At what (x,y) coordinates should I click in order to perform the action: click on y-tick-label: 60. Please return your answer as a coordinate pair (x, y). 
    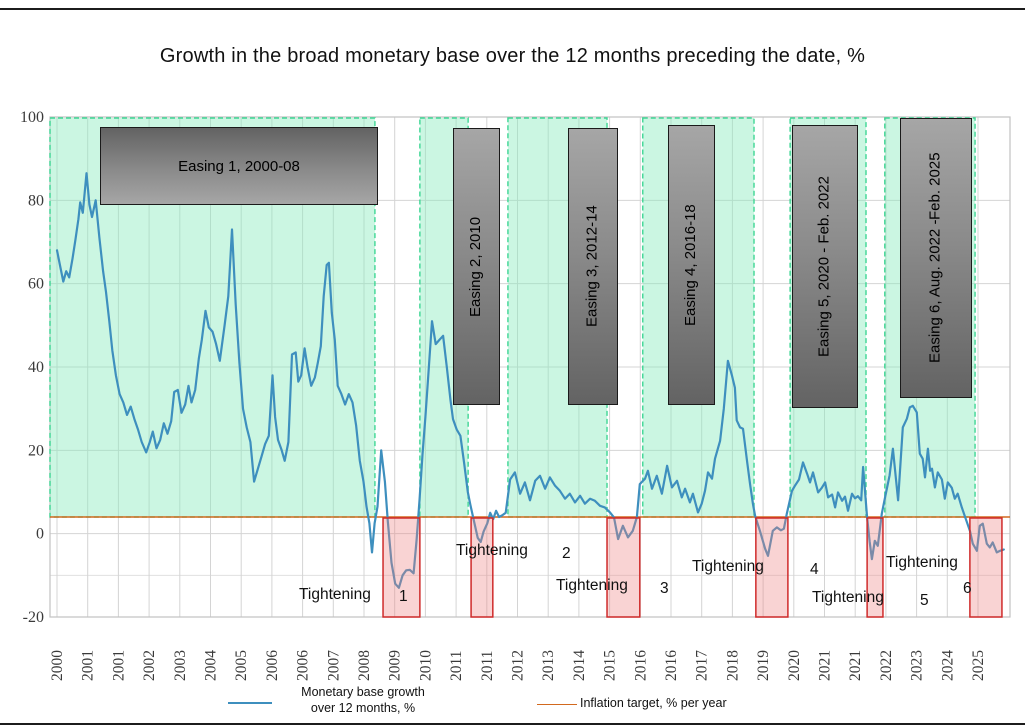
    Looking at the image, I should click on (36, 284).